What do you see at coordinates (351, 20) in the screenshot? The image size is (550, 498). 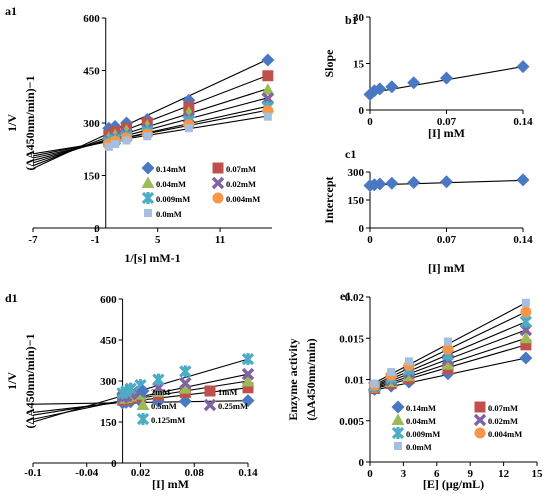 I see `panel-label: b1` at bounding box center [351, 20].